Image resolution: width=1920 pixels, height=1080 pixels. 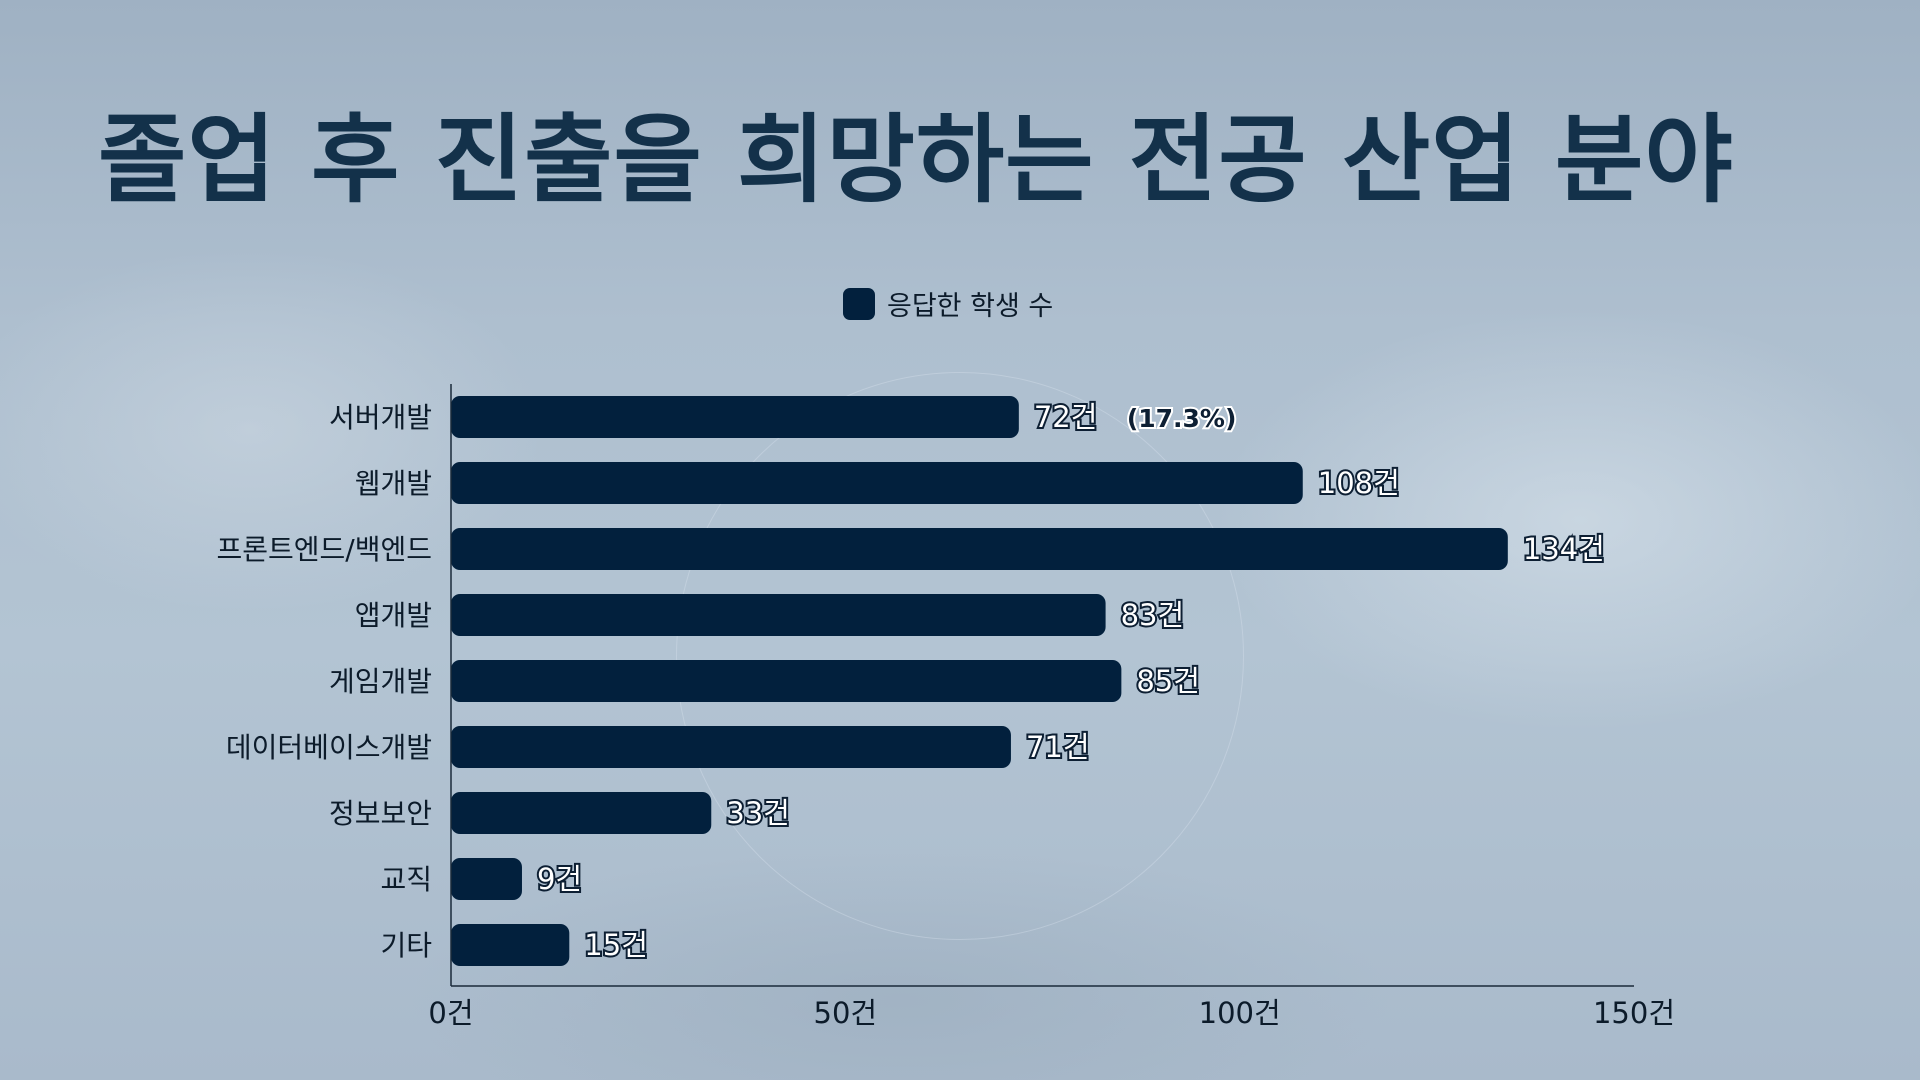 I want to click on percentage-annotation: (17.3%), so click(x=1182, y=418).